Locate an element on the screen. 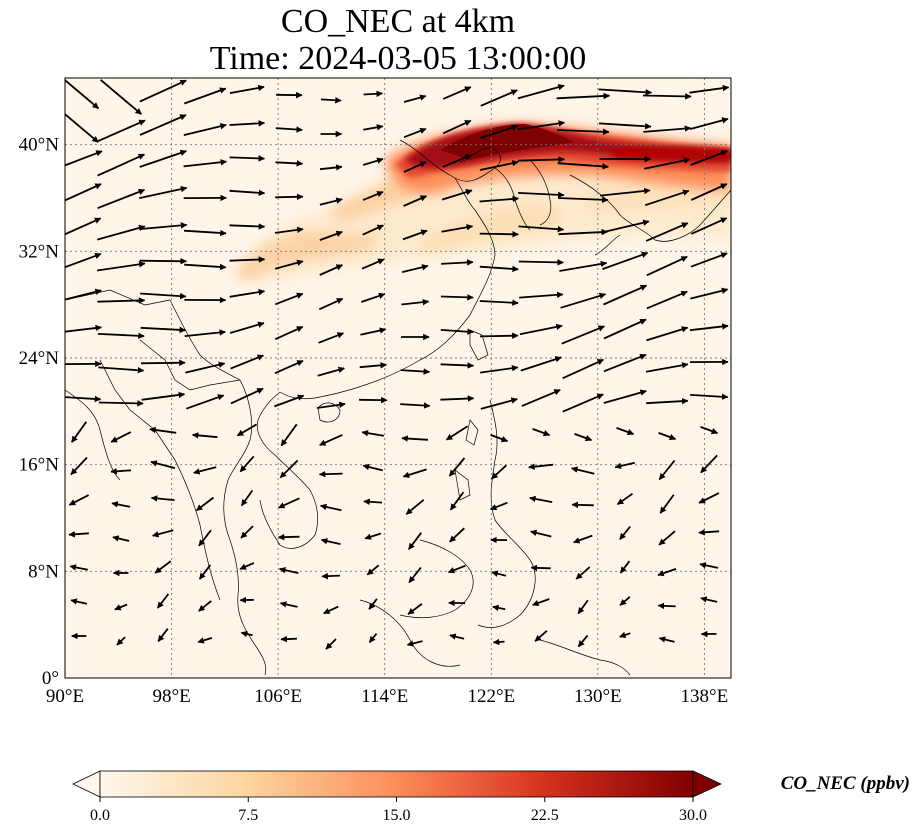 Image resolution: width=920 pixels, height=836 pixels. map-subtitle-time: Time: 2024-03-05 13:00:00 is located at coordinates (398, 58).